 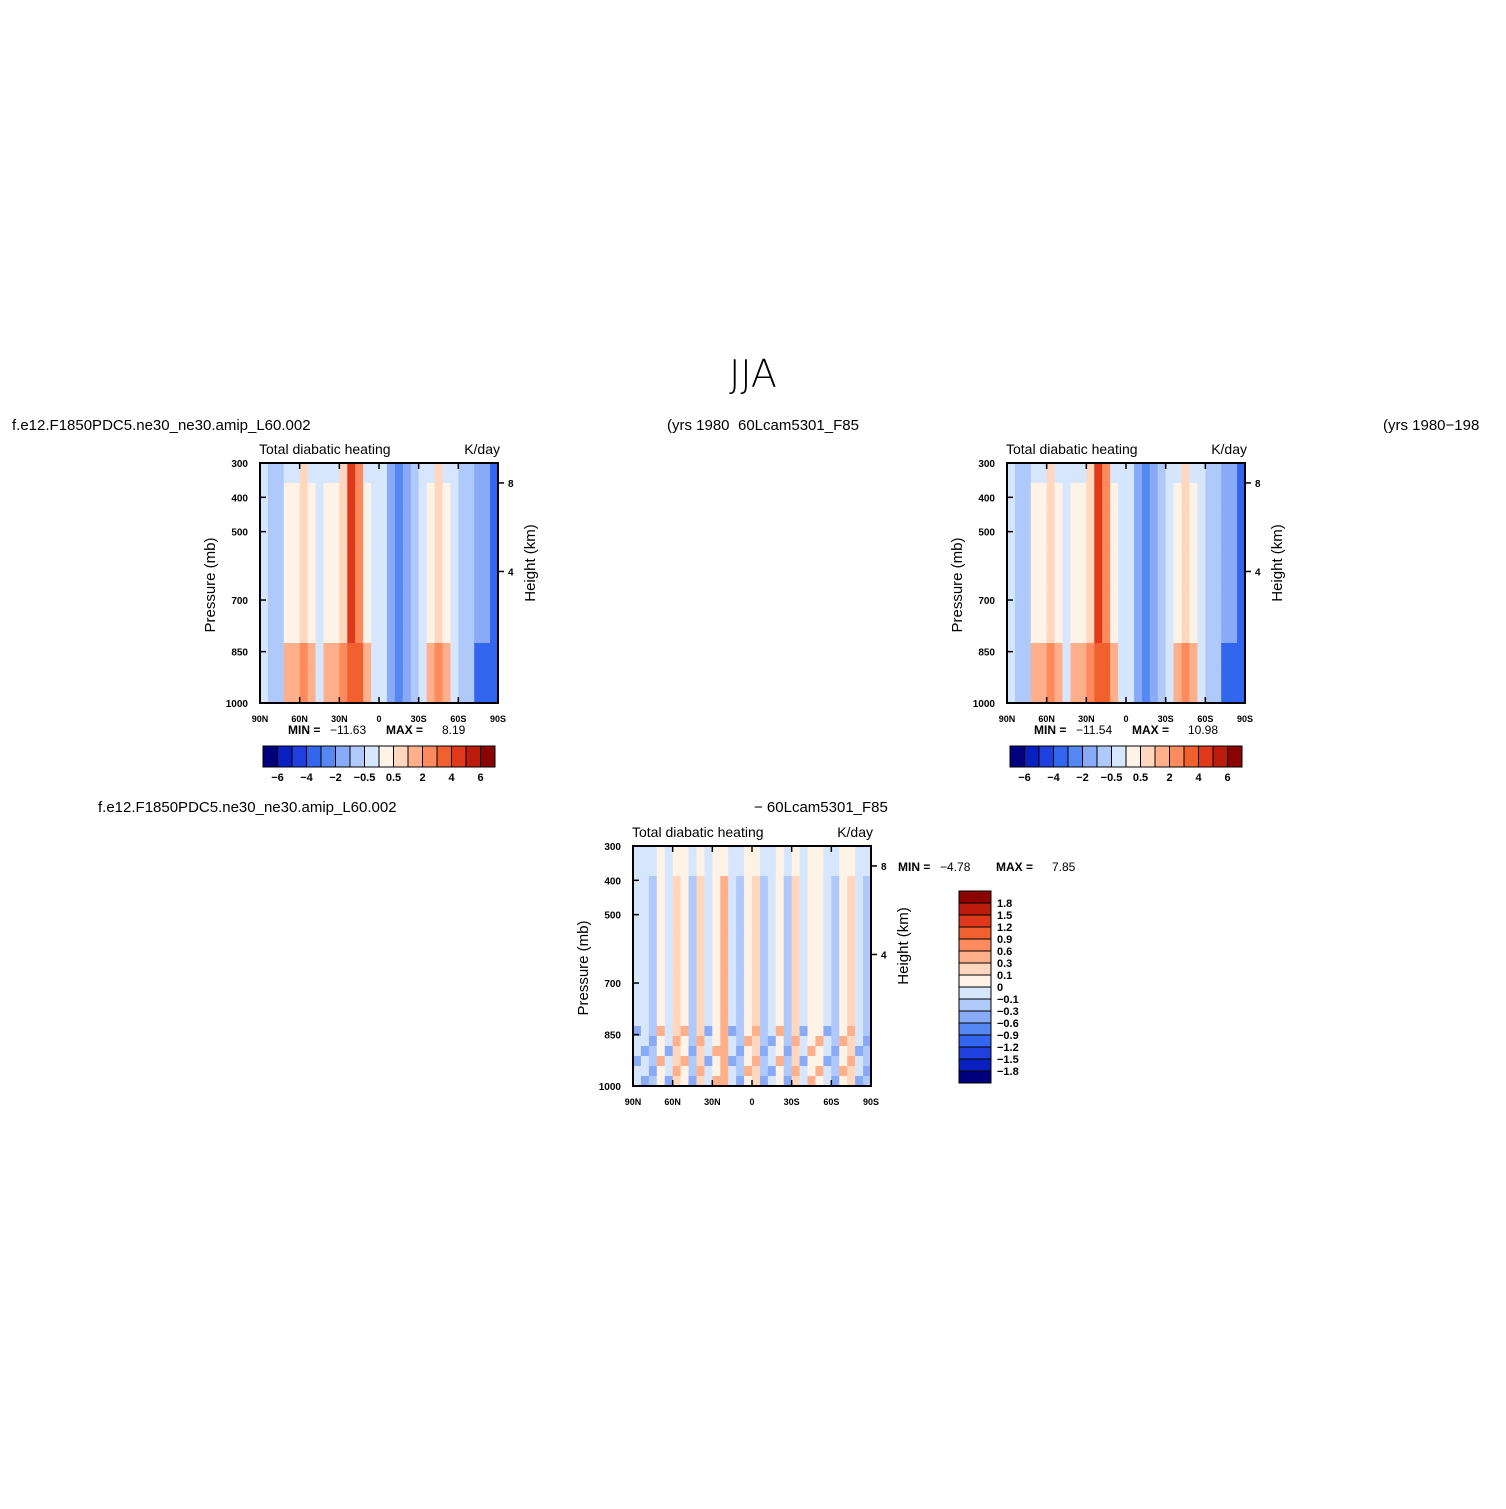 I want to click on colorbar-box, so click(x=299, y=756).